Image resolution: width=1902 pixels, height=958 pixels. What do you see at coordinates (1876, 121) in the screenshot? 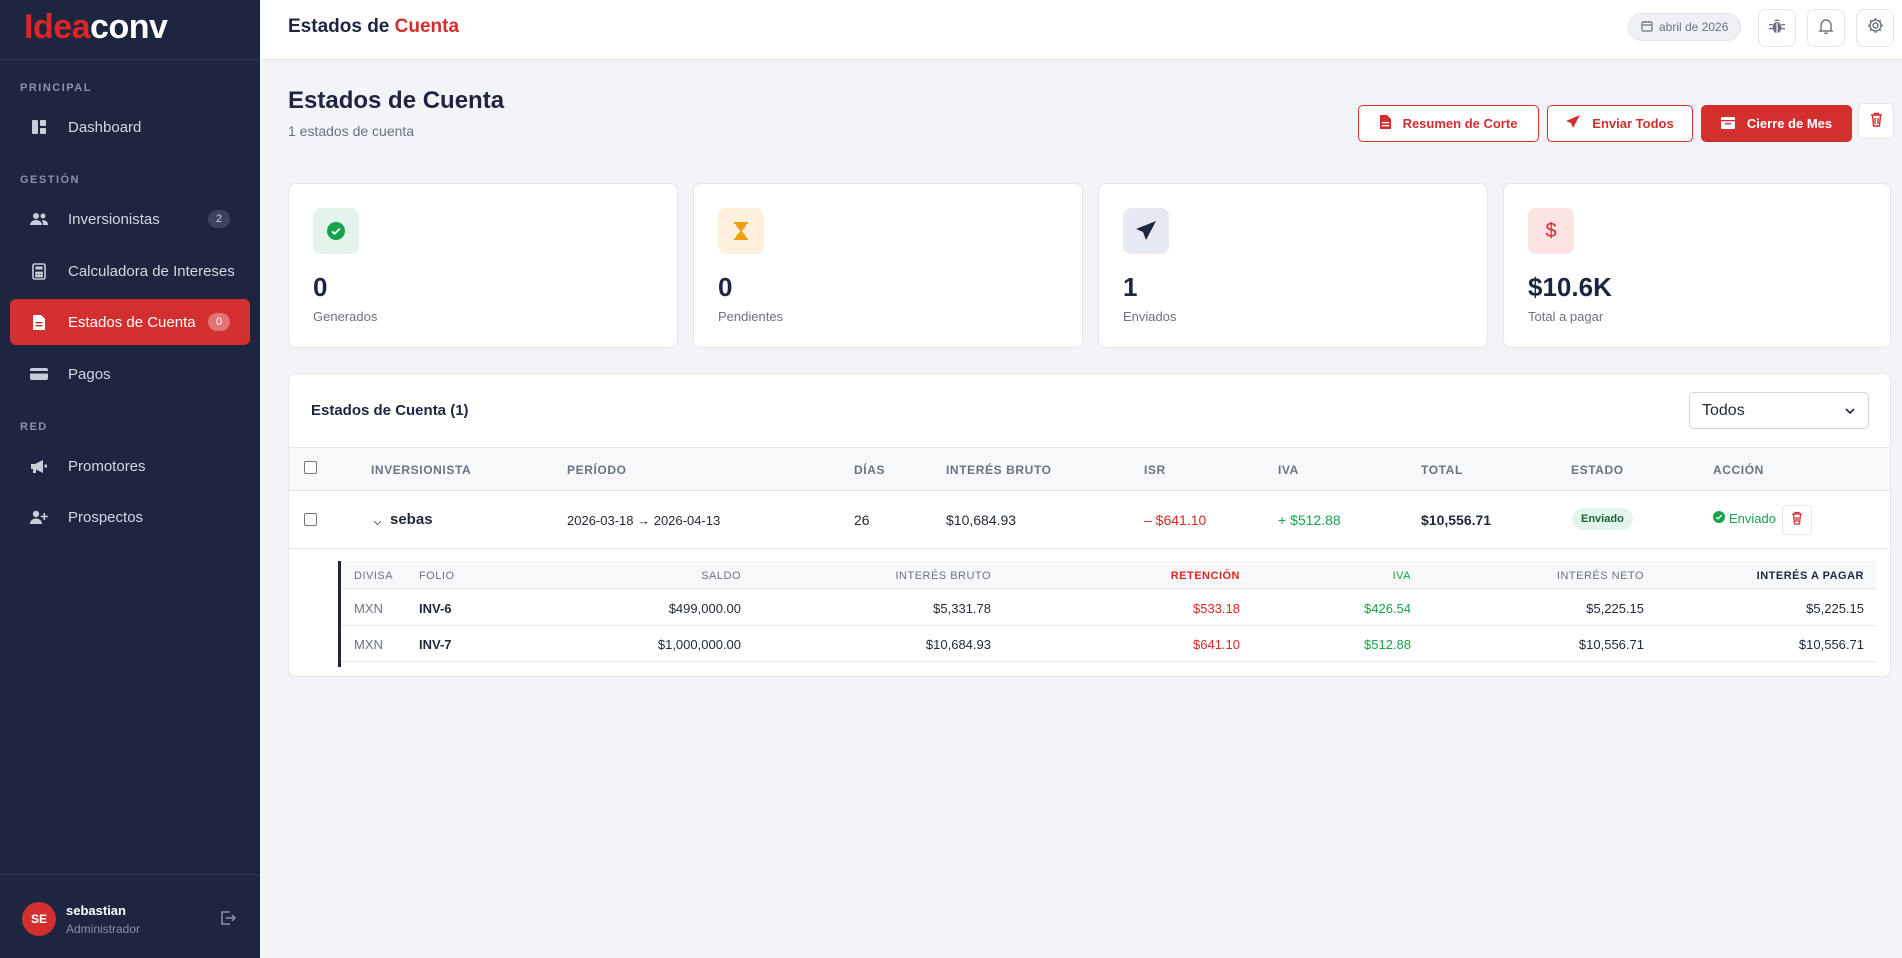
I see `delete-all-button` at bounding box center [1876, 121].